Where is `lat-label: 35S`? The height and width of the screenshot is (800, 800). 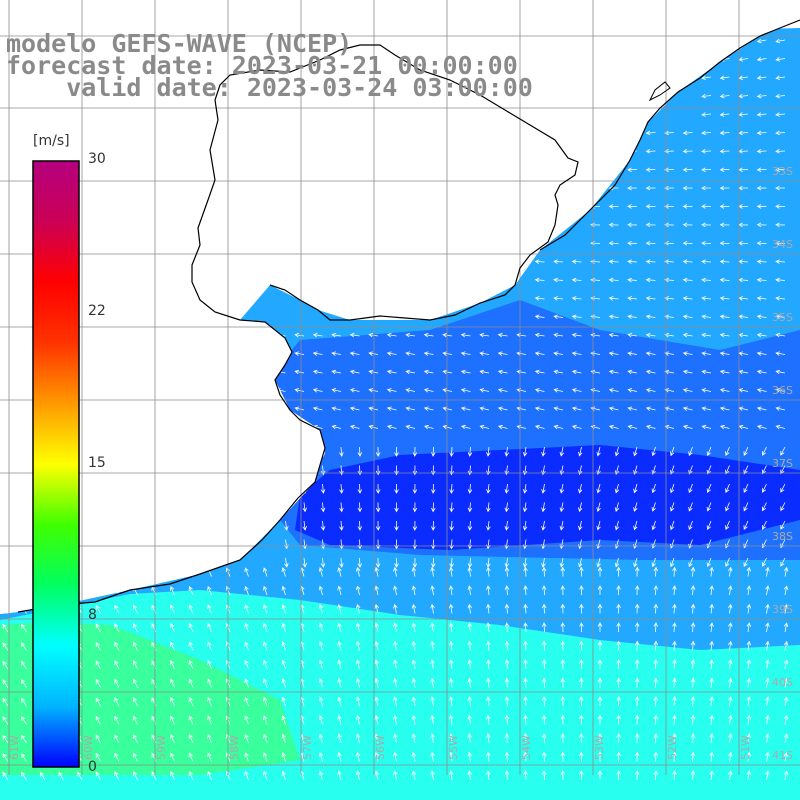 lat-label: 35S is located at coordinates (782, 317).